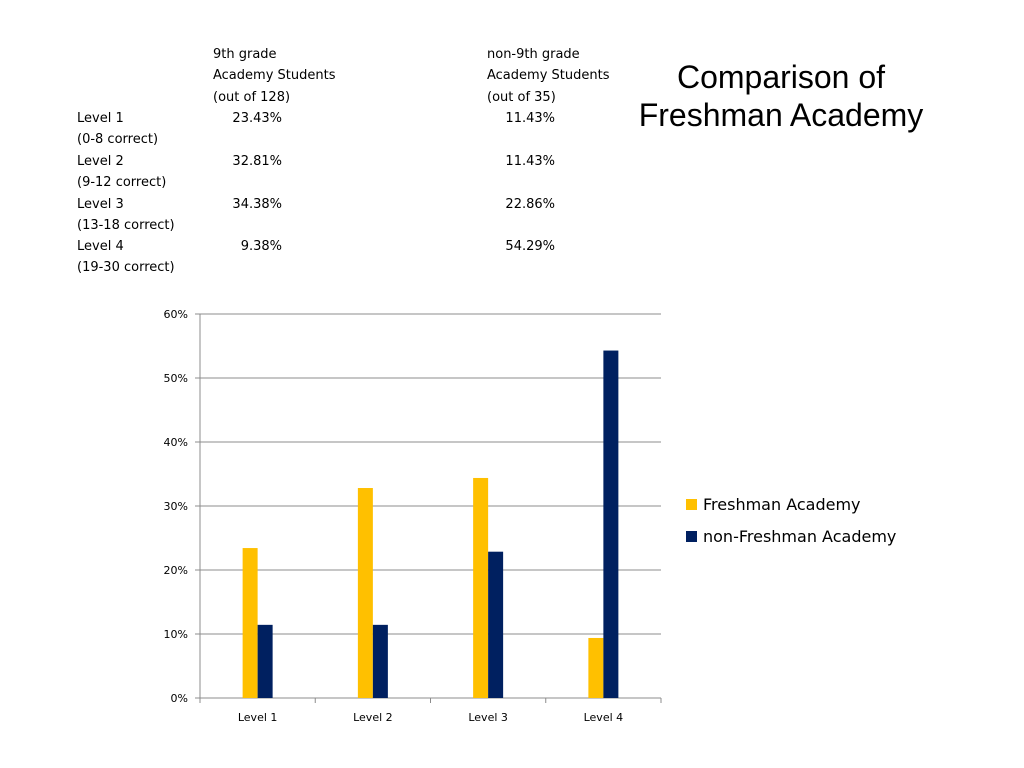 This screenshot has width=1024, height=768. I want to click on row-sublabel-text: (19-30 correct), so click(126, 268).